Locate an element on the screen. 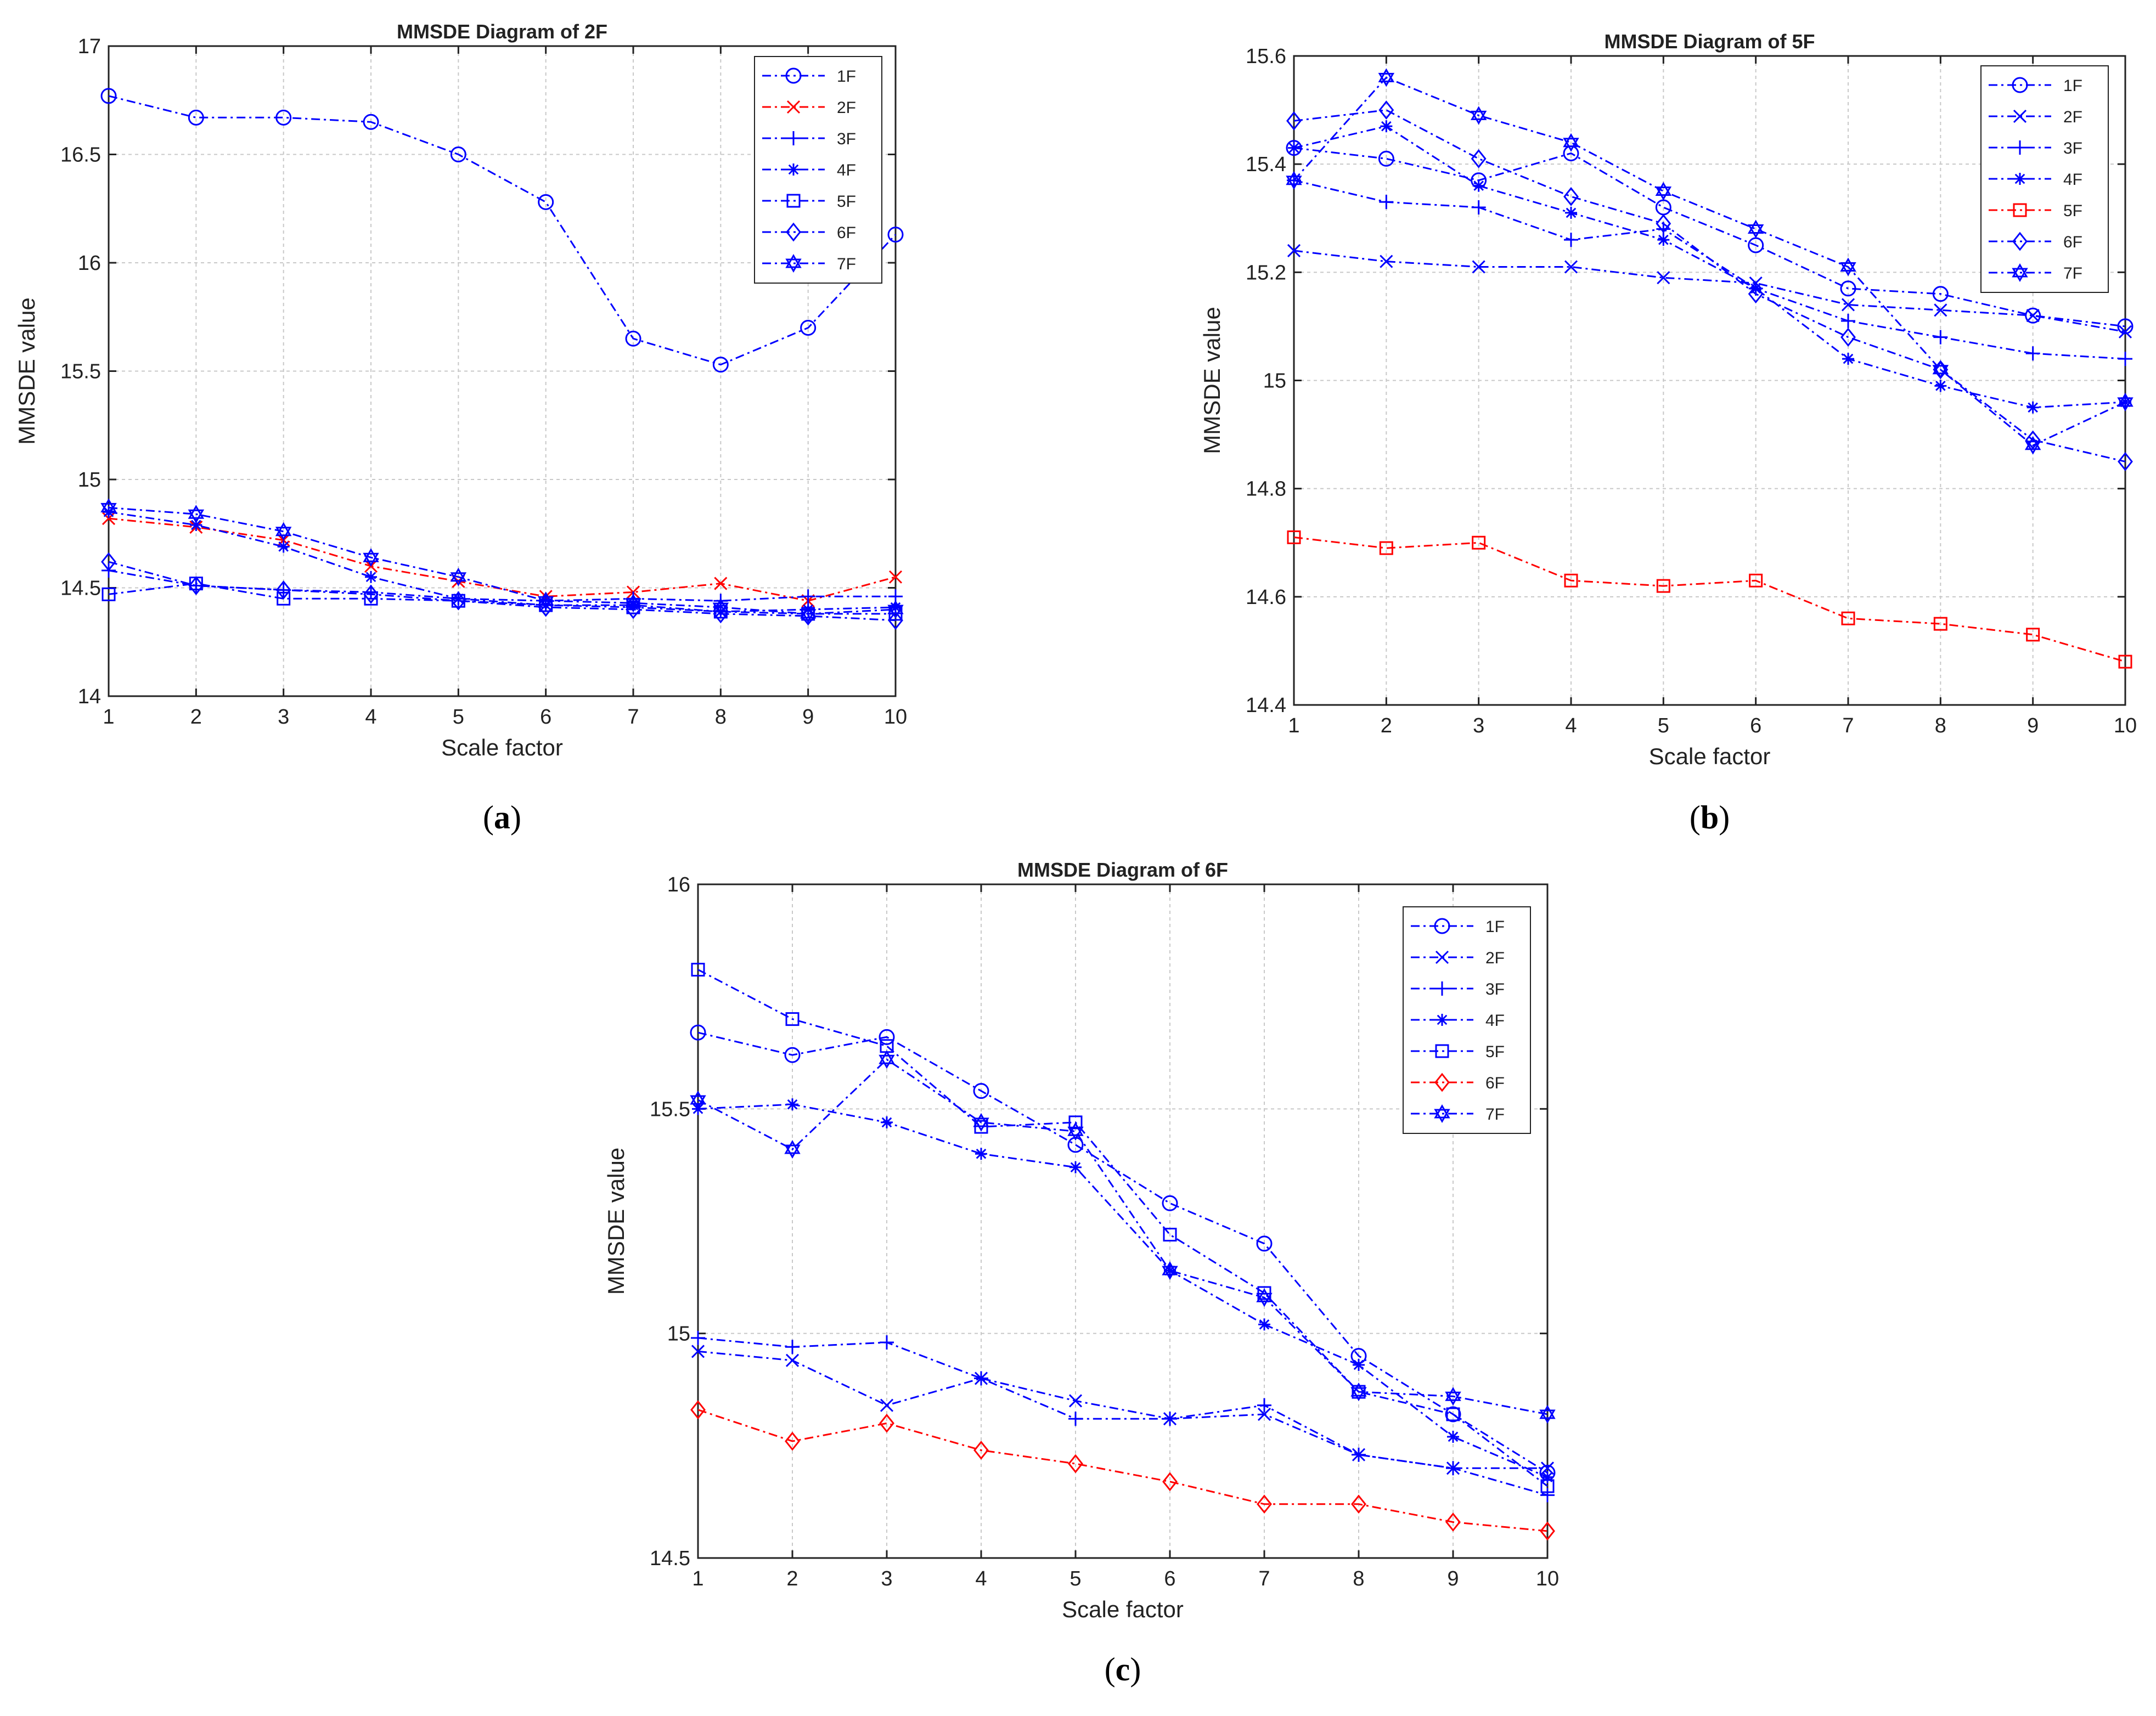 This screenshot has height=1716, width=2156. series-7F is located at coordinates (502, 560).